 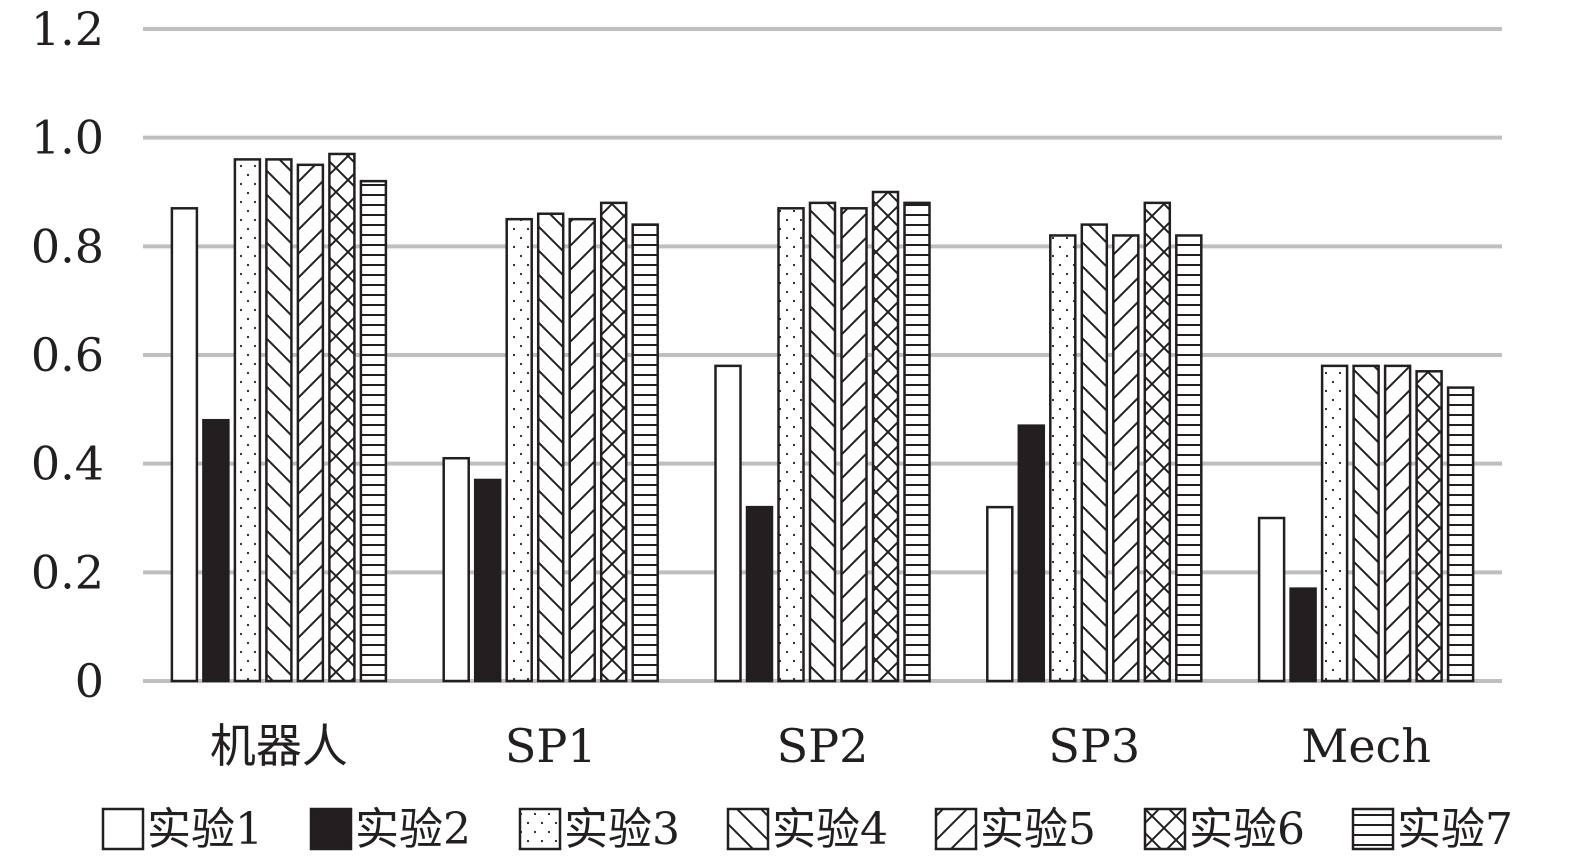 I want to click on bar-SP1-实验1, so click(x=456, y=569).